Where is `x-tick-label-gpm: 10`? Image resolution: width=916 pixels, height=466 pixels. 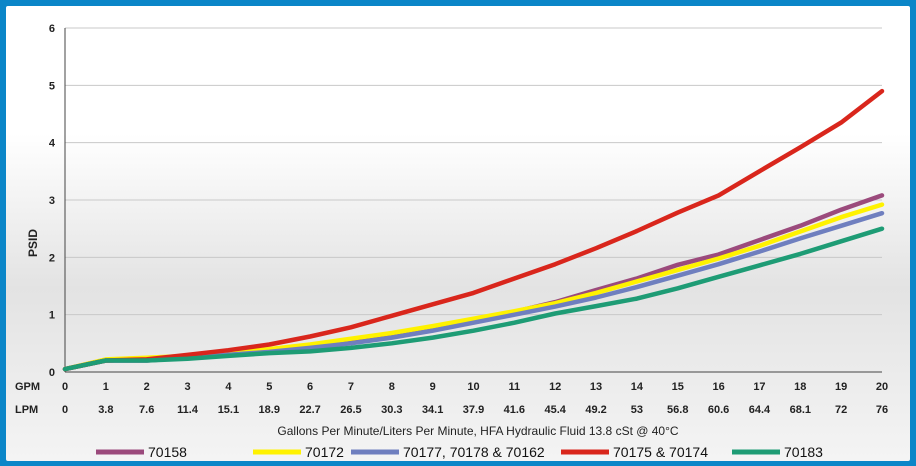 x-tick-label-gpm: 10 is located at coordinates (473, 387).